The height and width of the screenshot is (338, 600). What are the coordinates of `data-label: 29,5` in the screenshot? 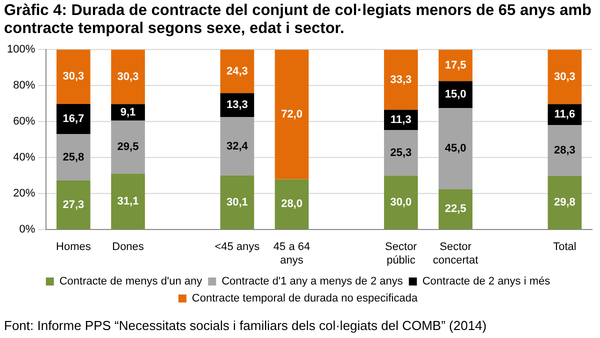 It's located at (128, 147).